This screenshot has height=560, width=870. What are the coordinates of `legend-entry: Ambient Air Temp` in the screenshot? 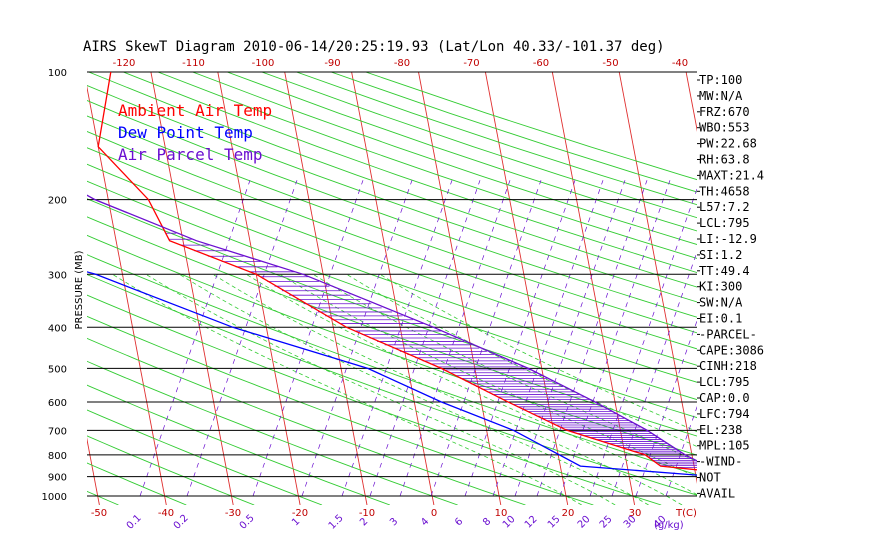 It's located at (195, 110).